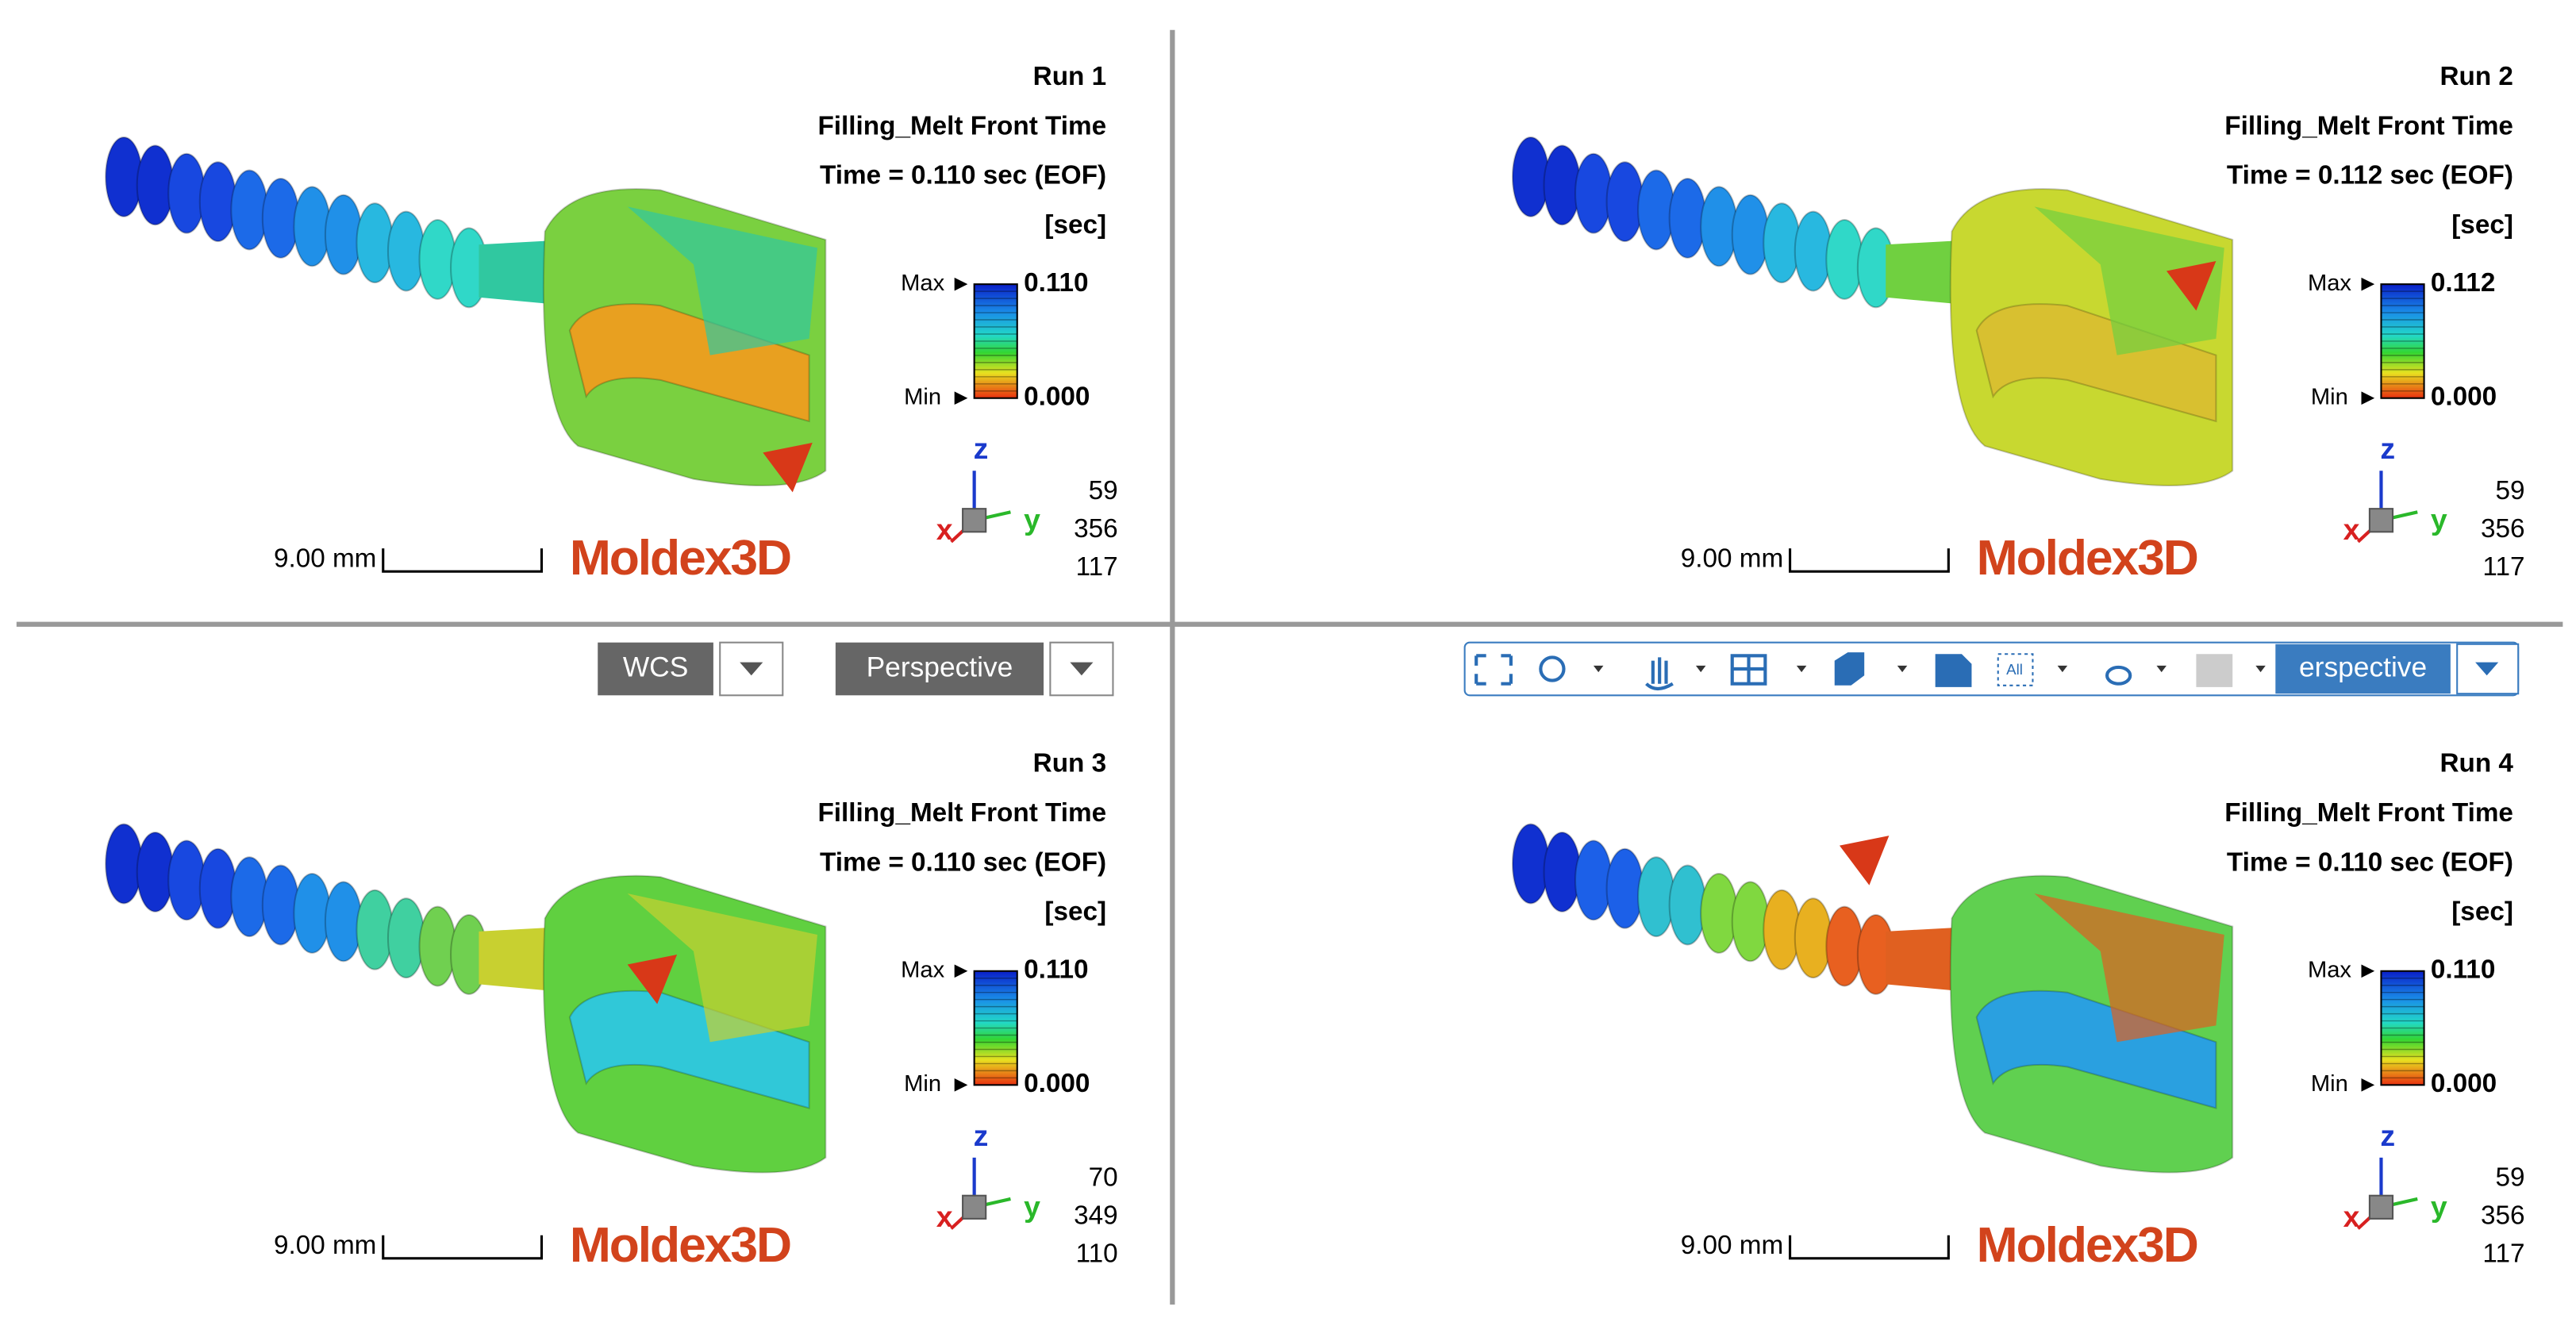  What do you see at coordinates (2214, 670) in the screenshot?
I see `box-icon` at bounding box center [2214, 670].